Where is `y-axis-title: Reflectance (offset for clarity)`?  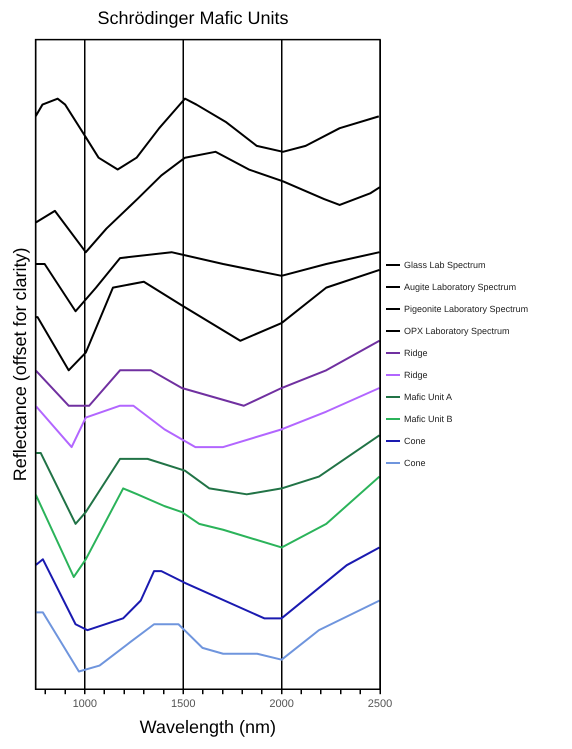 y-axis-title: Reflectance (offset for clarity) is located at coordinates (20, 365).